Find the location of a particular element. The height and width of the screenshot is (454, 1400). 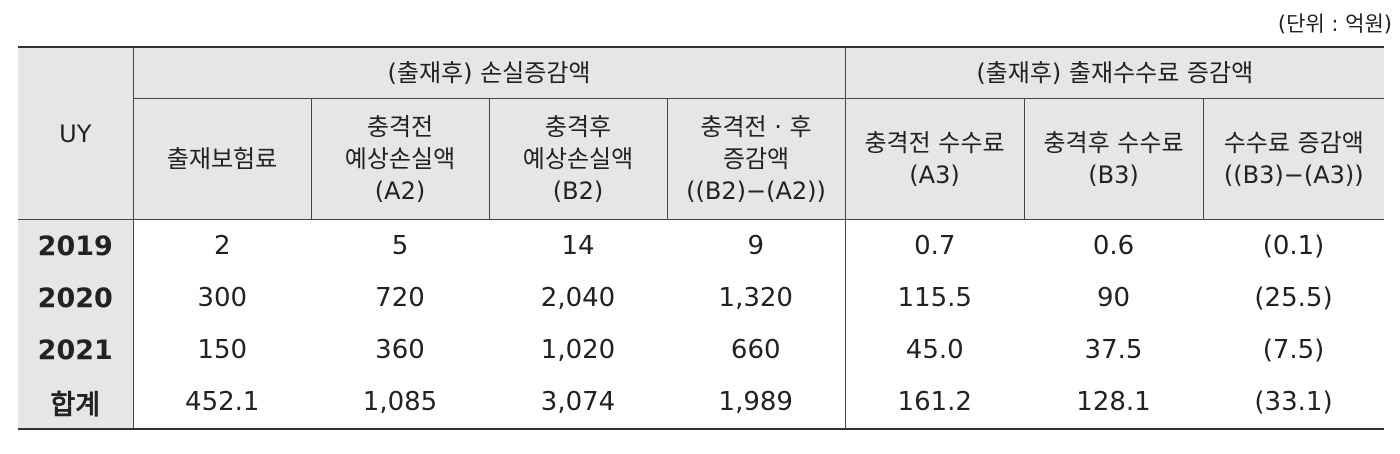

table-cell: 2,040 is located at coordinates (578, 298).